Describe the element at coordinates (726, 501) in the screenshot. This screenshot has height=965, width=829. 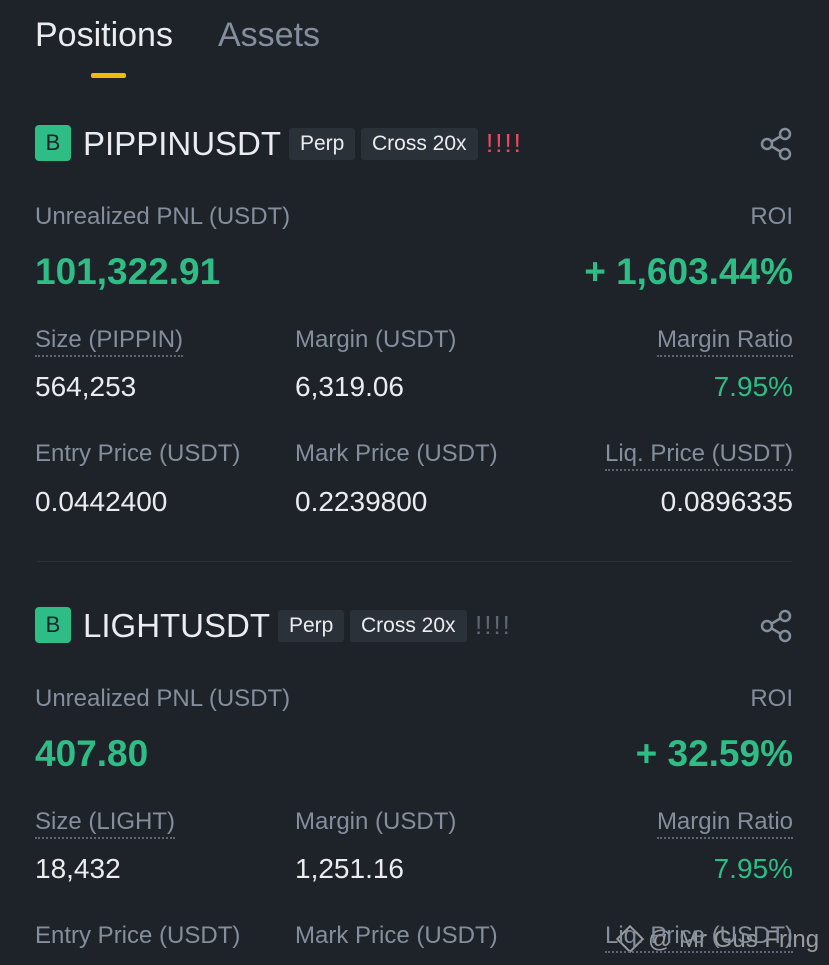
I see `field-value: 0.0896335` at that location.